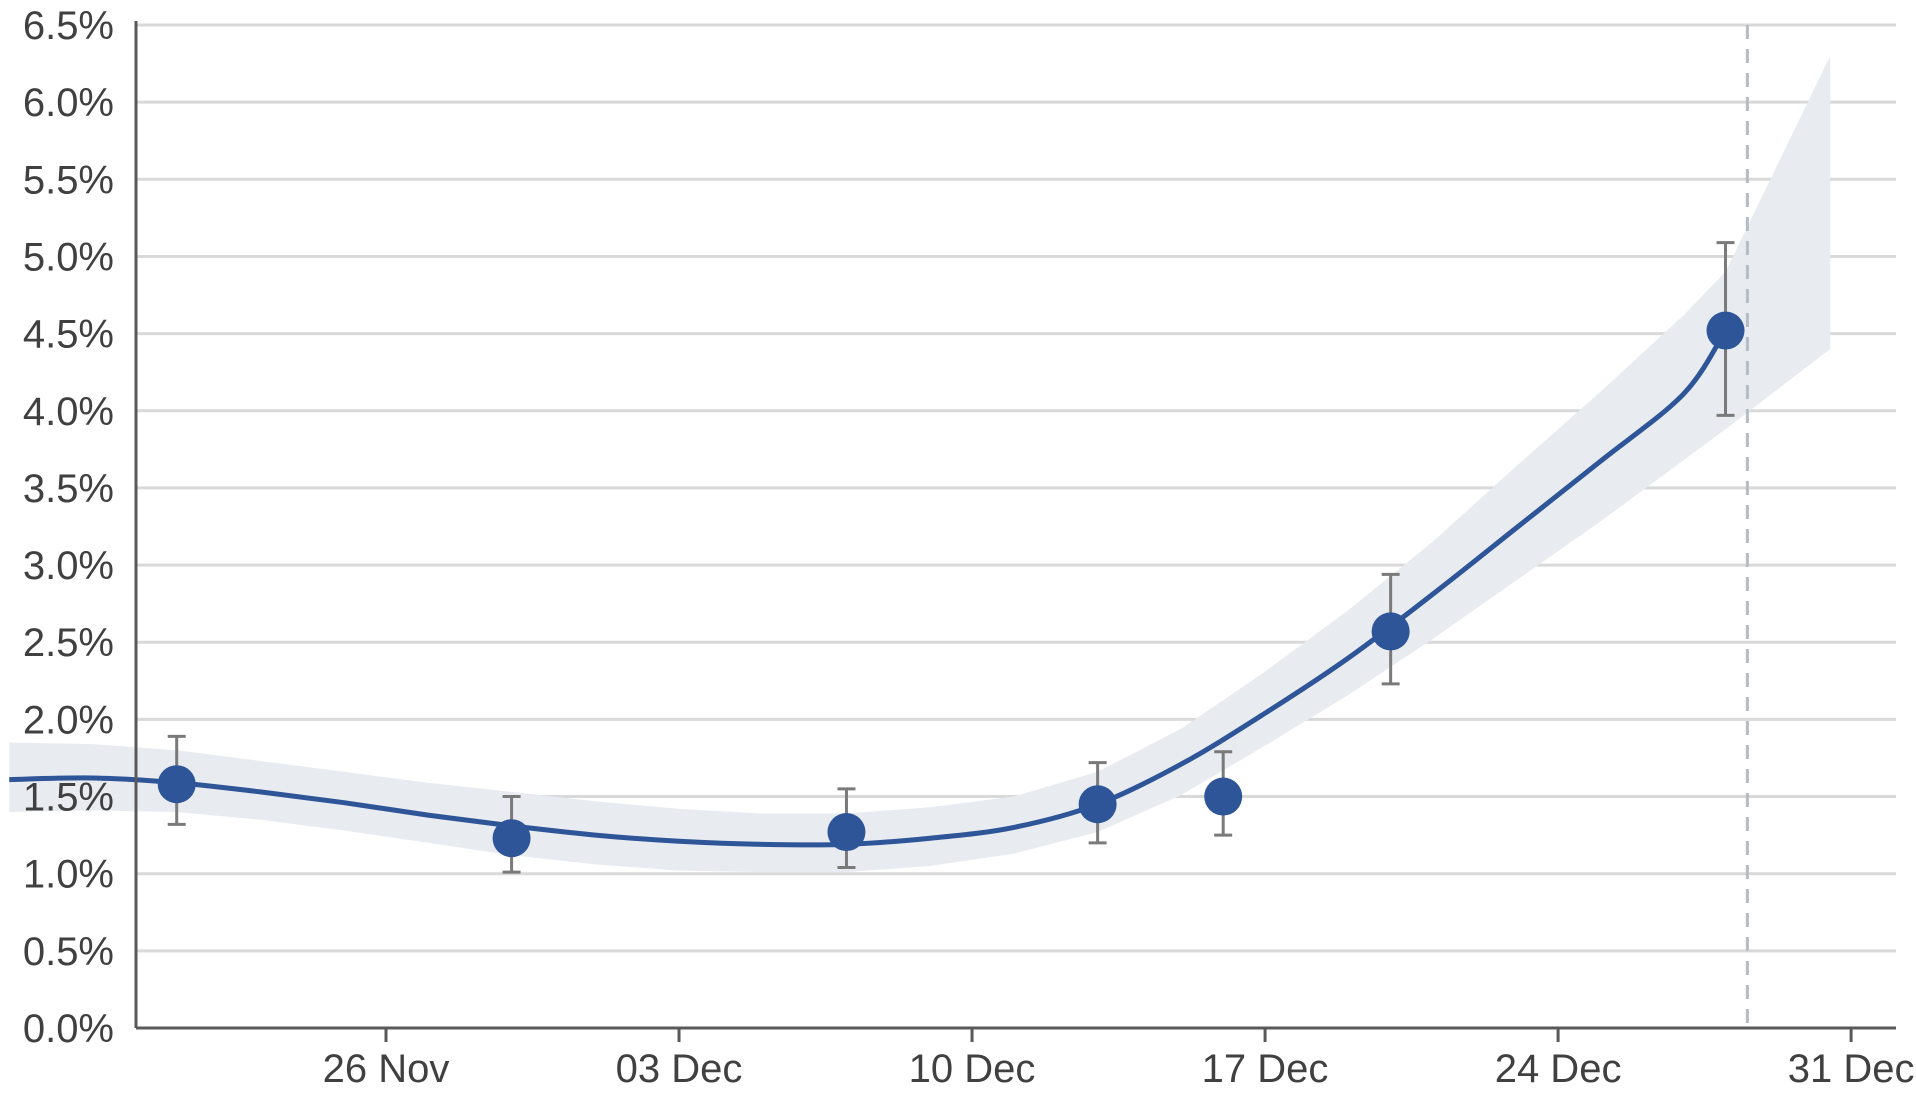 Image resolution: width=1916 pixels, height=1103 pixels. Describe the element at coordinates (68, 643) in the screenshot. I see `y-tick-label: 2.5%` at that location.